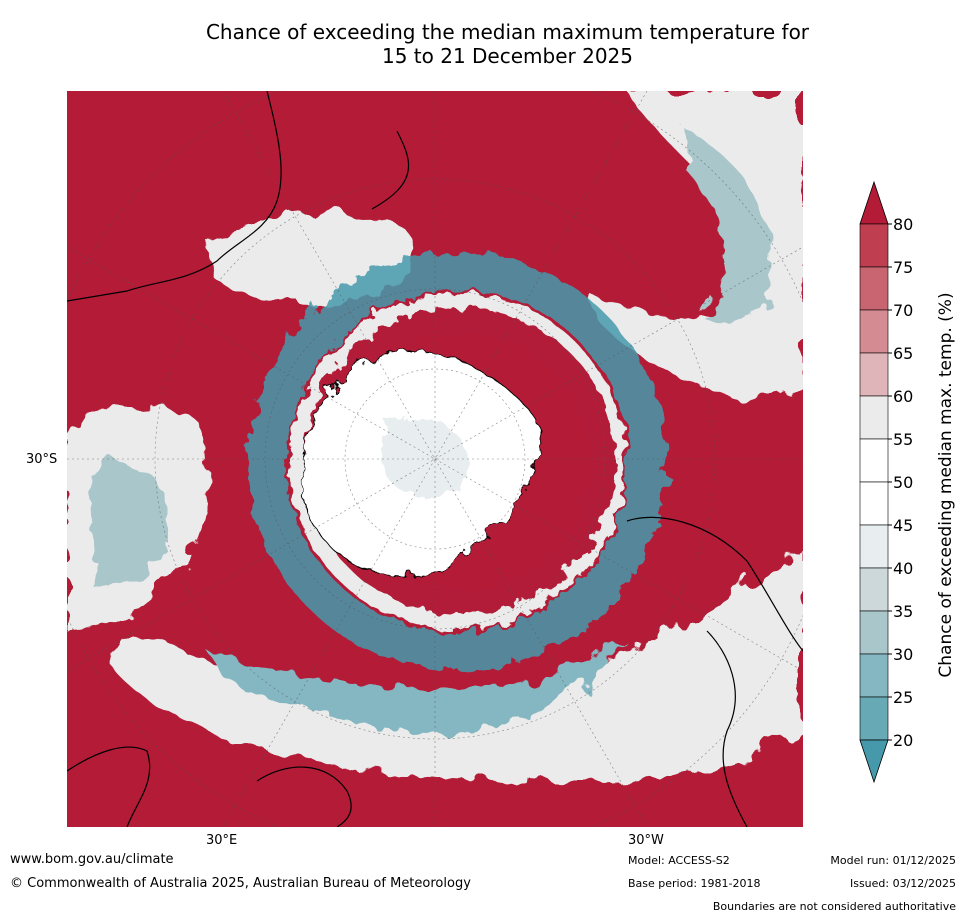  Describe the element at coordinates (92, 859) in the screenshot. I see `footer-url: www.bom.gov.au/climate` at that location.